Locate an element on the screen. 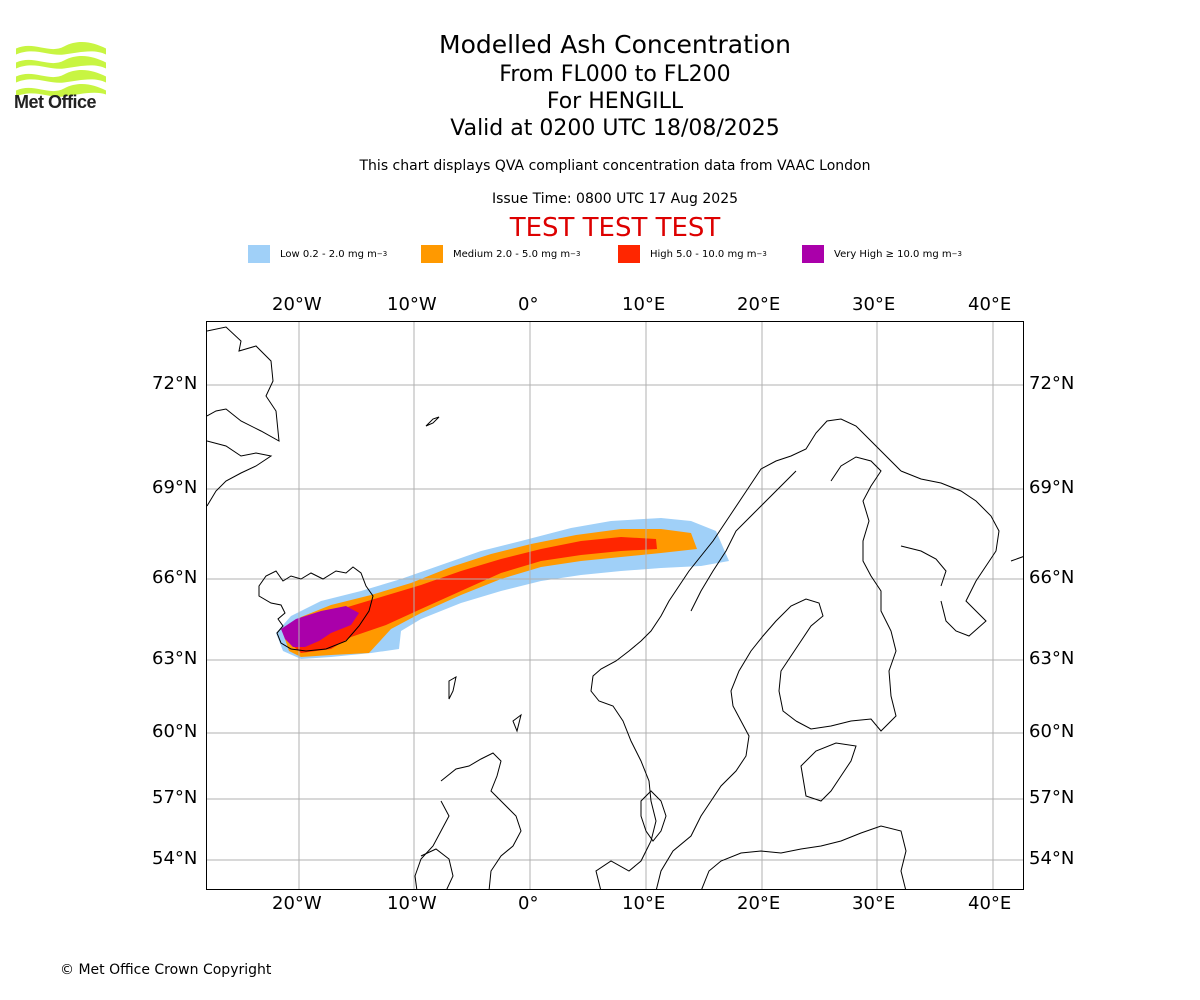 This screenshot has height=1000, width=1200. faroe-coast is located at coordinates (452, 688).